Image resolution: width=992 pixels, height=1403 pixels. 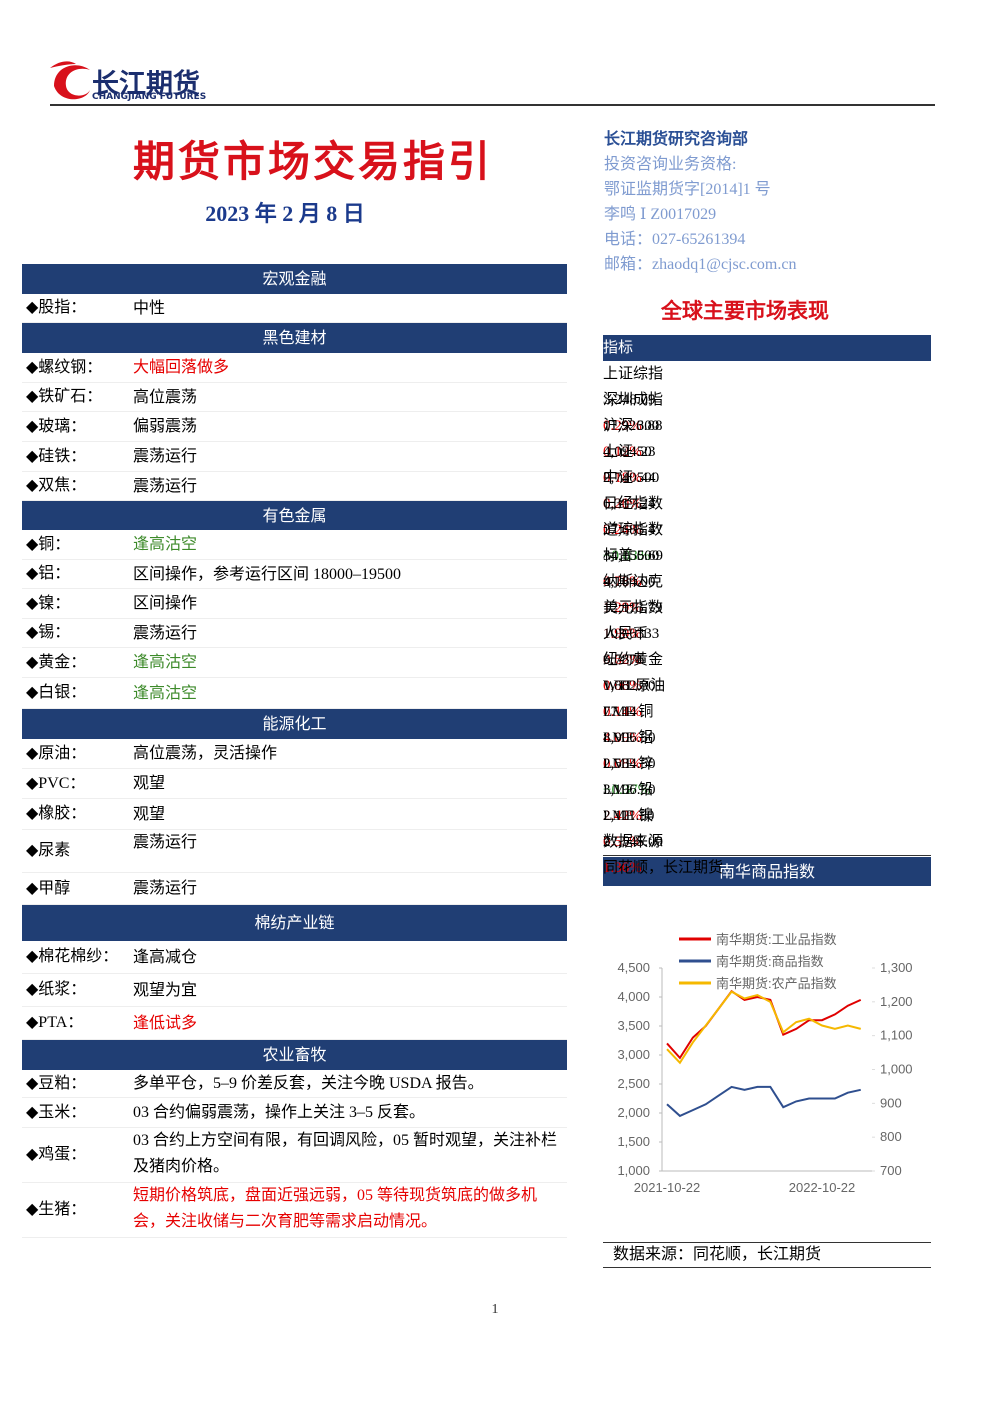 What do you see at coordinates (767, 631) in the screenshot?
I see `market-row: 美元指数 103.6333 0.62%` at bounding box center [767, 631].